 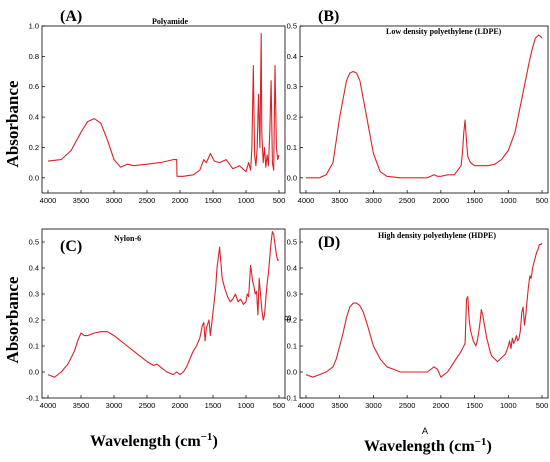 I want to click on x-axis-label-right-close: ), so click(x=488, y=446).